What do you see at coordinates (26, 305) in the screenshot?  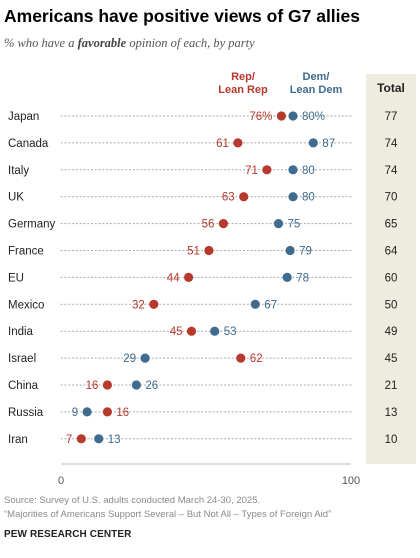 I see `category-label: Mexico` at bounding box center [26, 305].